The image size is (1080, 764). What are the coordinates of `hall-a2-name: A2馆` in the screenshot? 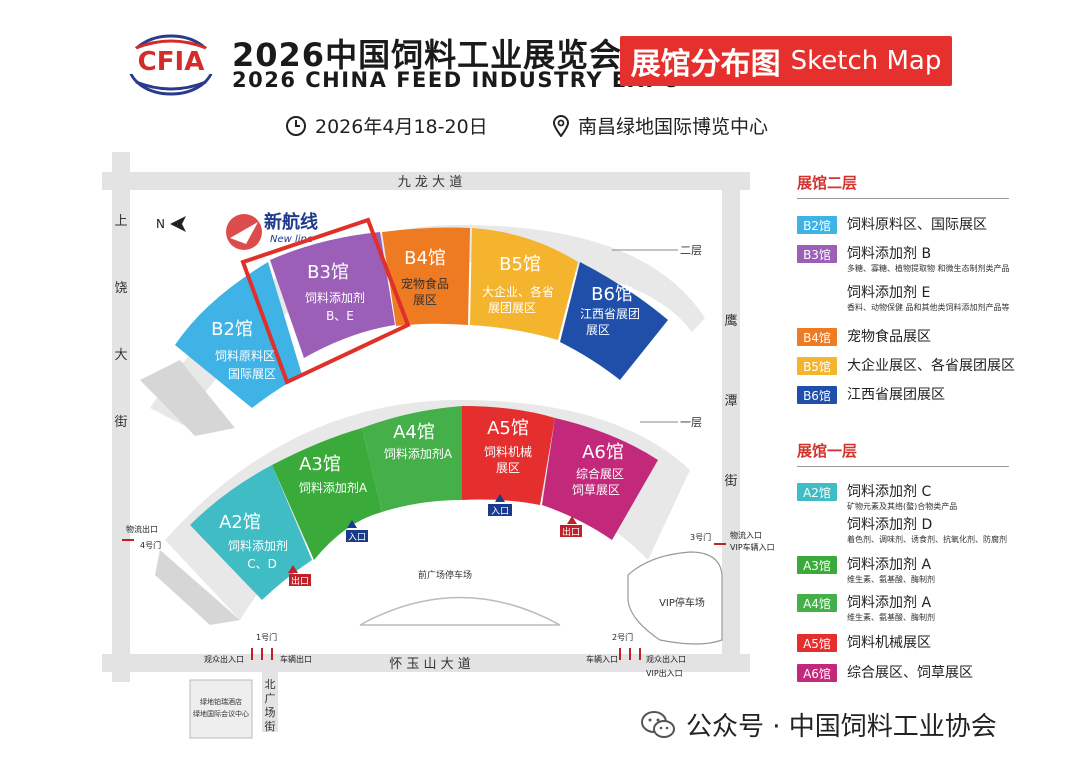 It's located at (240, 522).